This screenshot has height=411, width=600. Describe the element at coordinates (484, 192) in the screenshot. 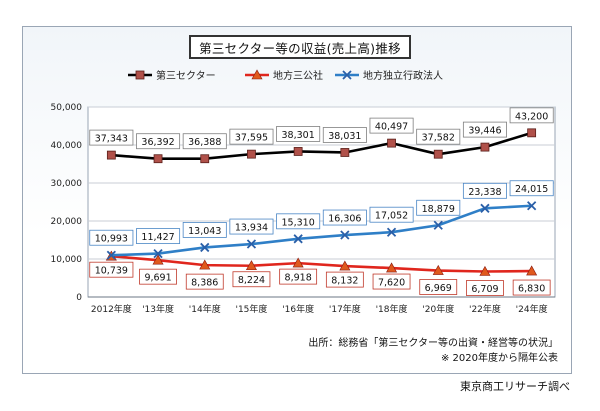

I see `data-label: 23,338` at that location.